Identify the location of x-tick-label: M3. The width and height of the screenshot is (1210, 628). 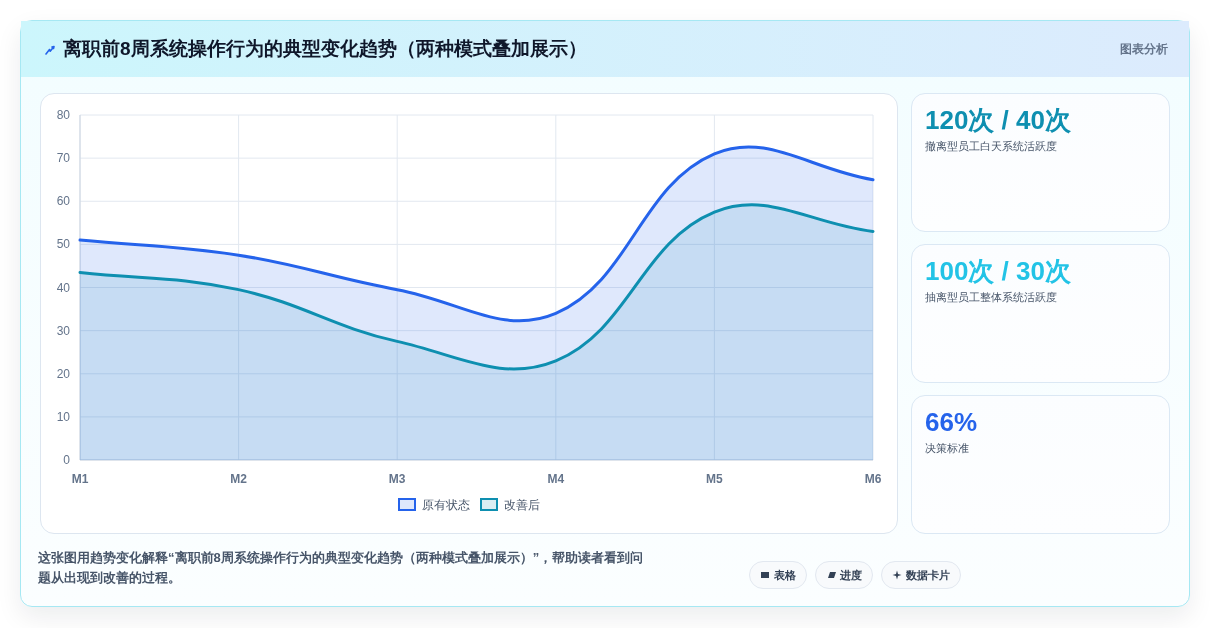
(397, 479).